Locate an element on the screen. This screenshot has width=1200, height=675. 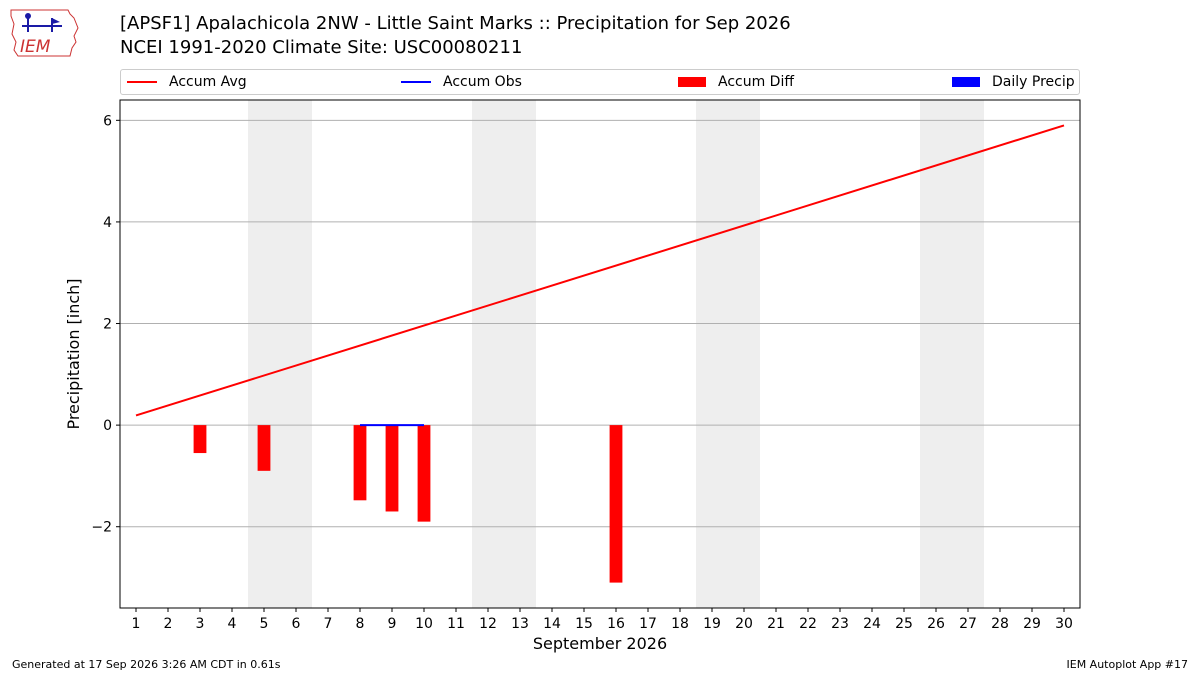
y-axis: −2 0 2 4 6 is located at coordinates (105, 324).